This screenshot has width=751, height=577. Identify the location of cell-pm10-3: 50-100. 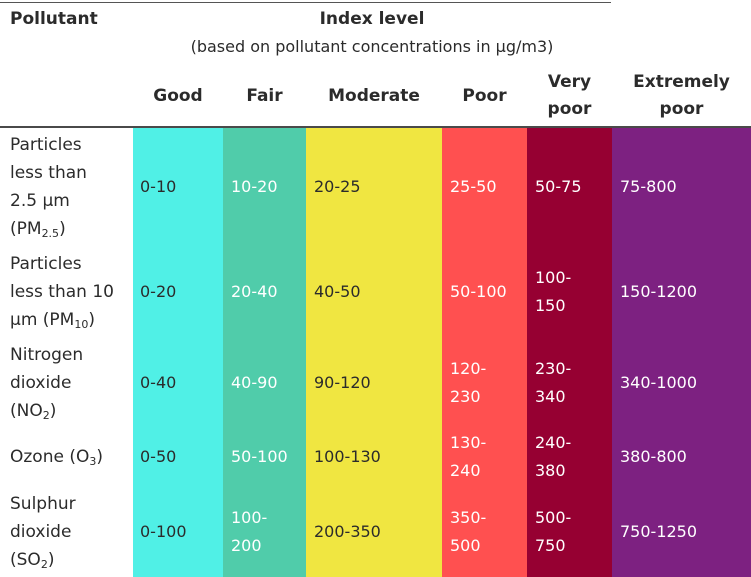
(478, 291).